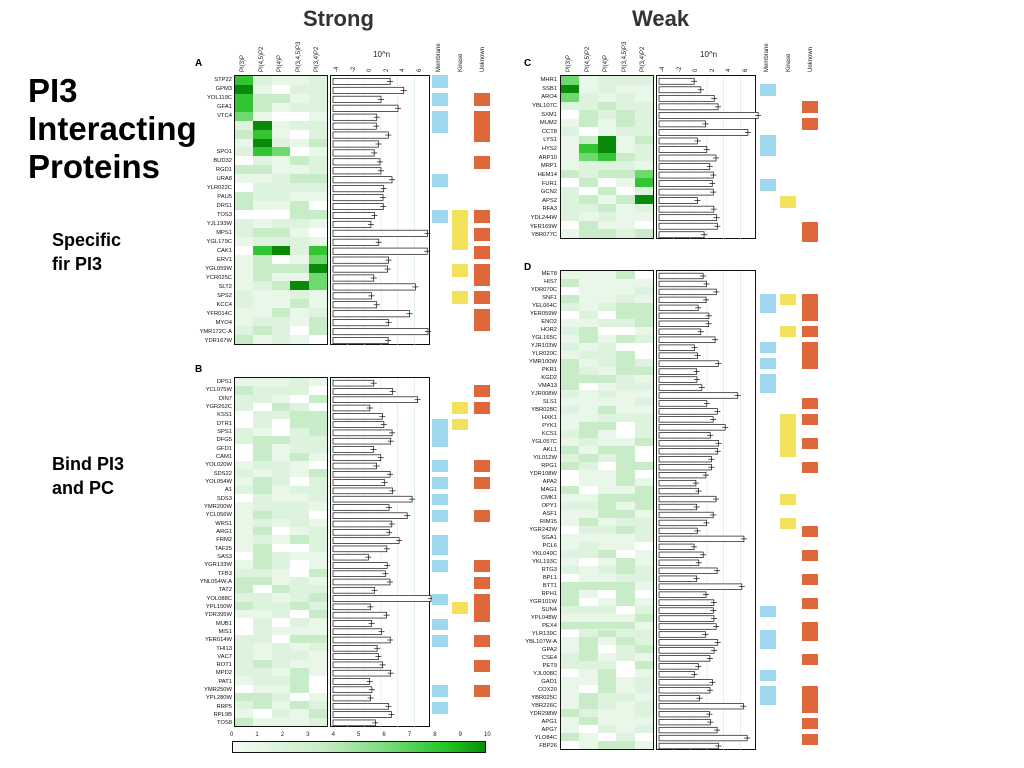 Image resolution: width=1024 pixels, height=768 pixels. What do you see at coordinates (218, 406) in the screenshot?
I see `gene-name: YGR262C` at bounding box center [218, 406].